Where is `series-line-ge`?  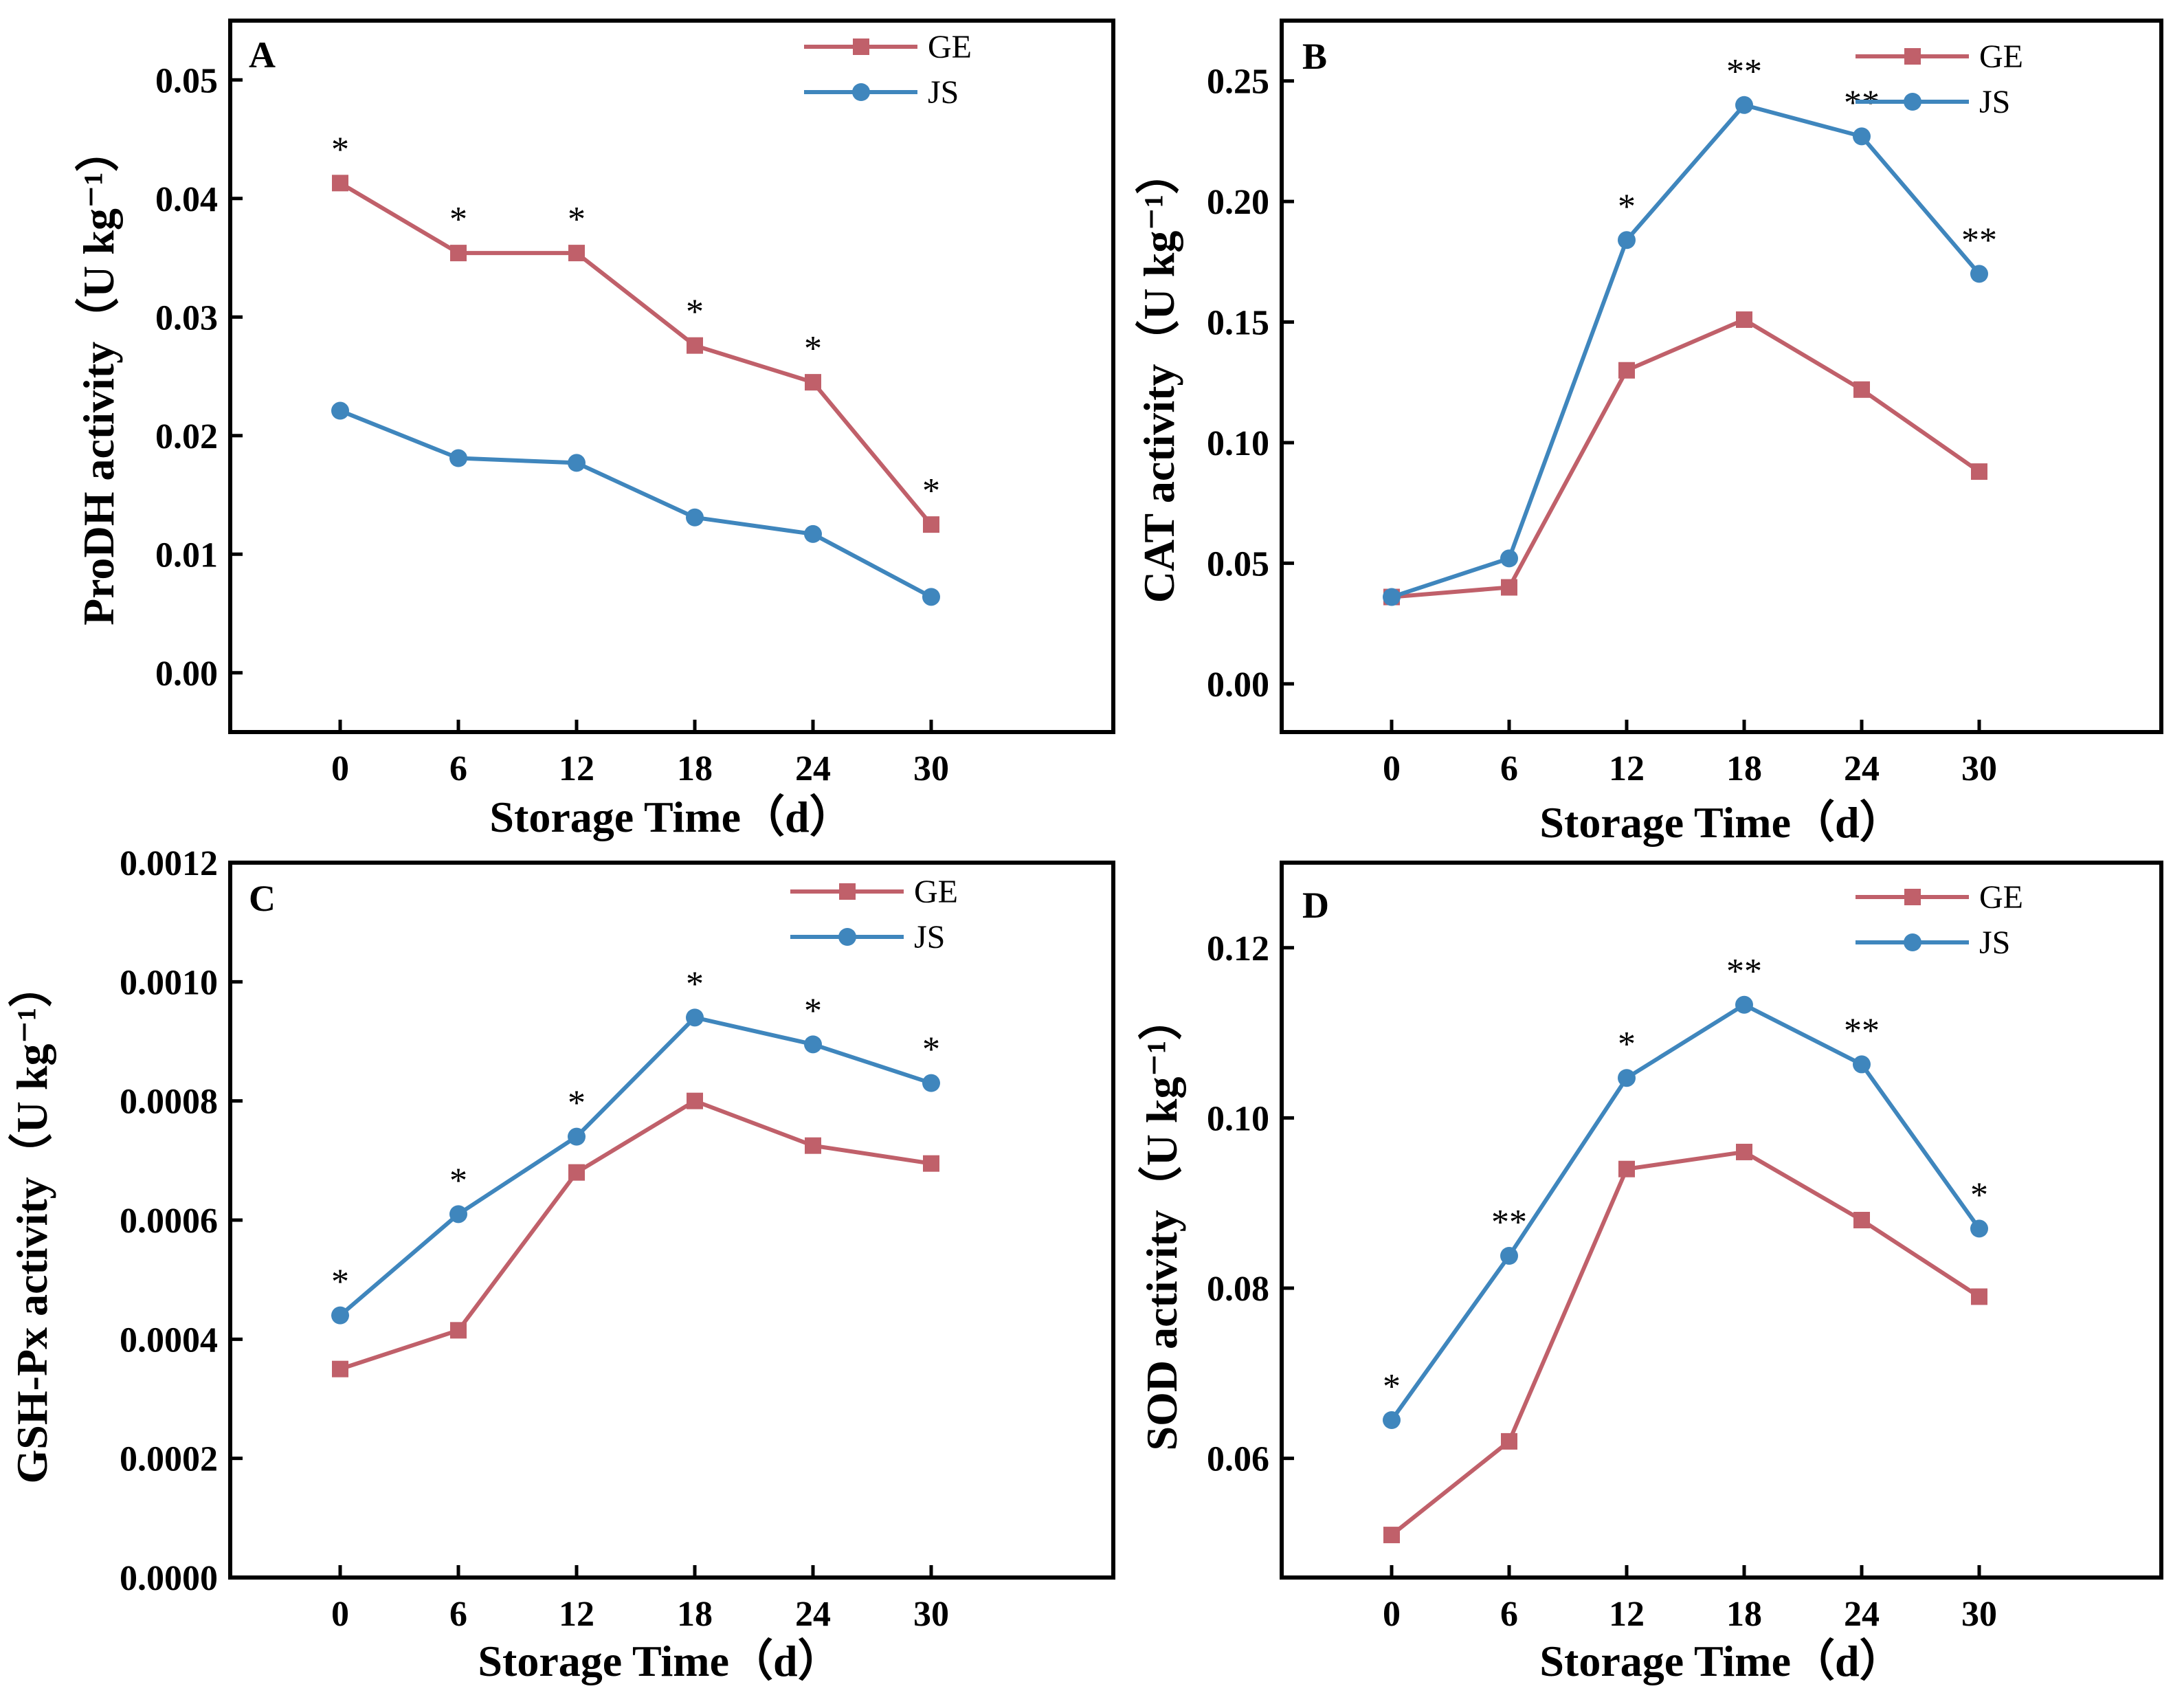 series-line-ge is located at coordinates (1685, 1343).